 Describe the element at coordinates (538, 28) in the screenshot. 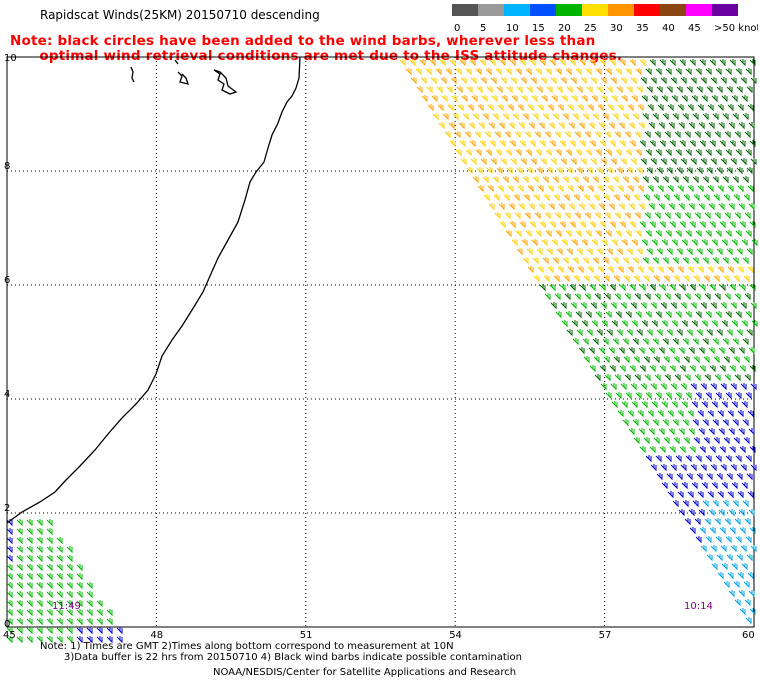

I see `colorbar-label: 15` at that location.